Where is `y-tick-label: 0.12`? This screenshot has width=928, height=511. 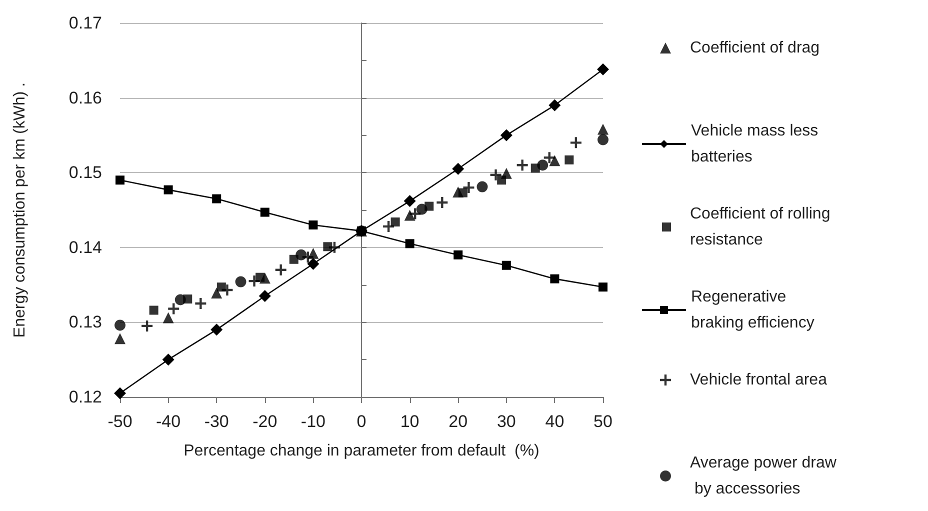 y-tick-label: 0.12 is located at coordinates (85, 397).